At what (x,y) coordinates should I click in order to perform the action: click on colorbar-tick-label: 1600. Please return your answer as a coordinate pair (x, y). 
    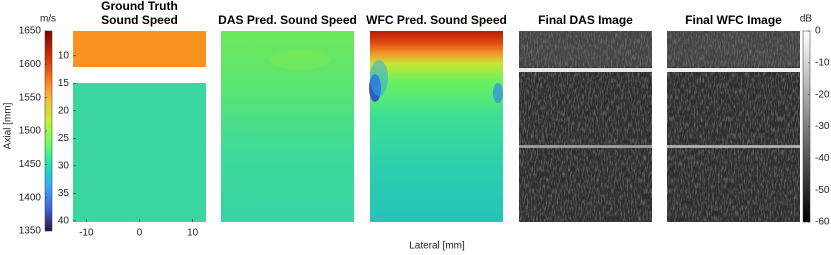
    Looking at the image, I should click on (30, 64).